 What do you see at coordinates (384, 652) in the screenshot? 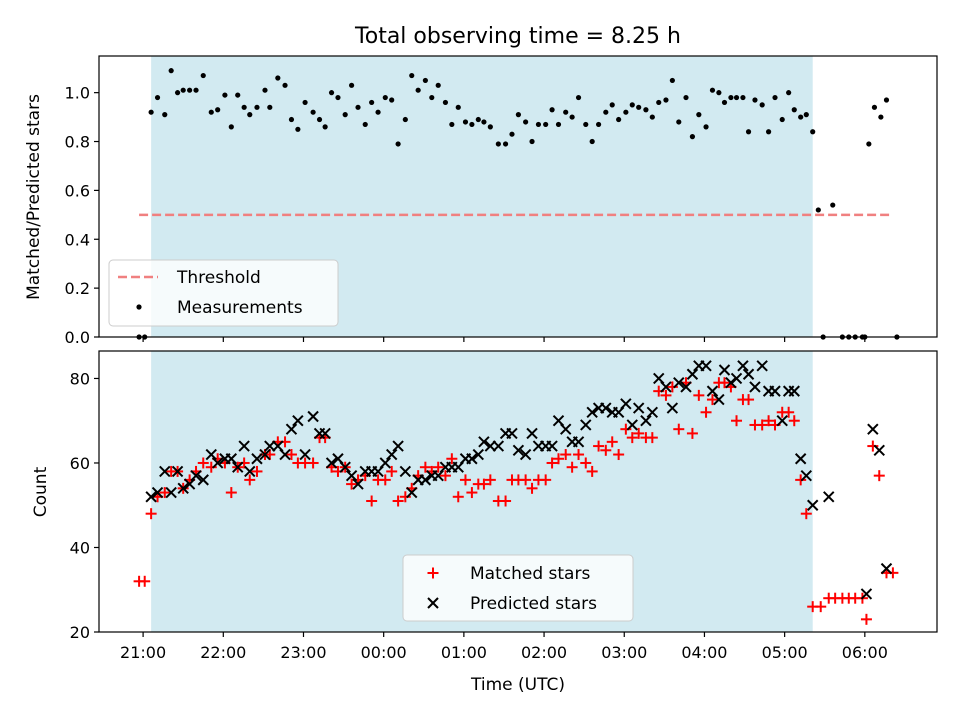
I see `x-tick-label: 00:00` at bounding box center [384, 652].